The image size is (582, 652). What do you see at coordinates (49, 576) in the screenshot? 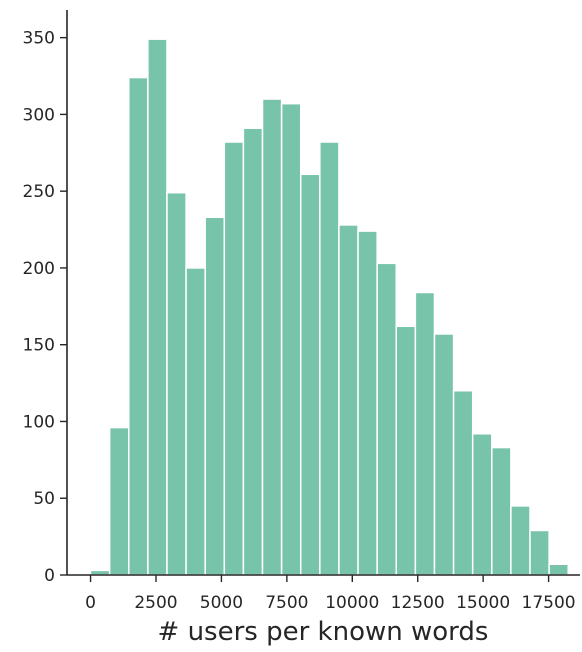
I see `y-tick-label: 0` at bounding box center [49, 576].